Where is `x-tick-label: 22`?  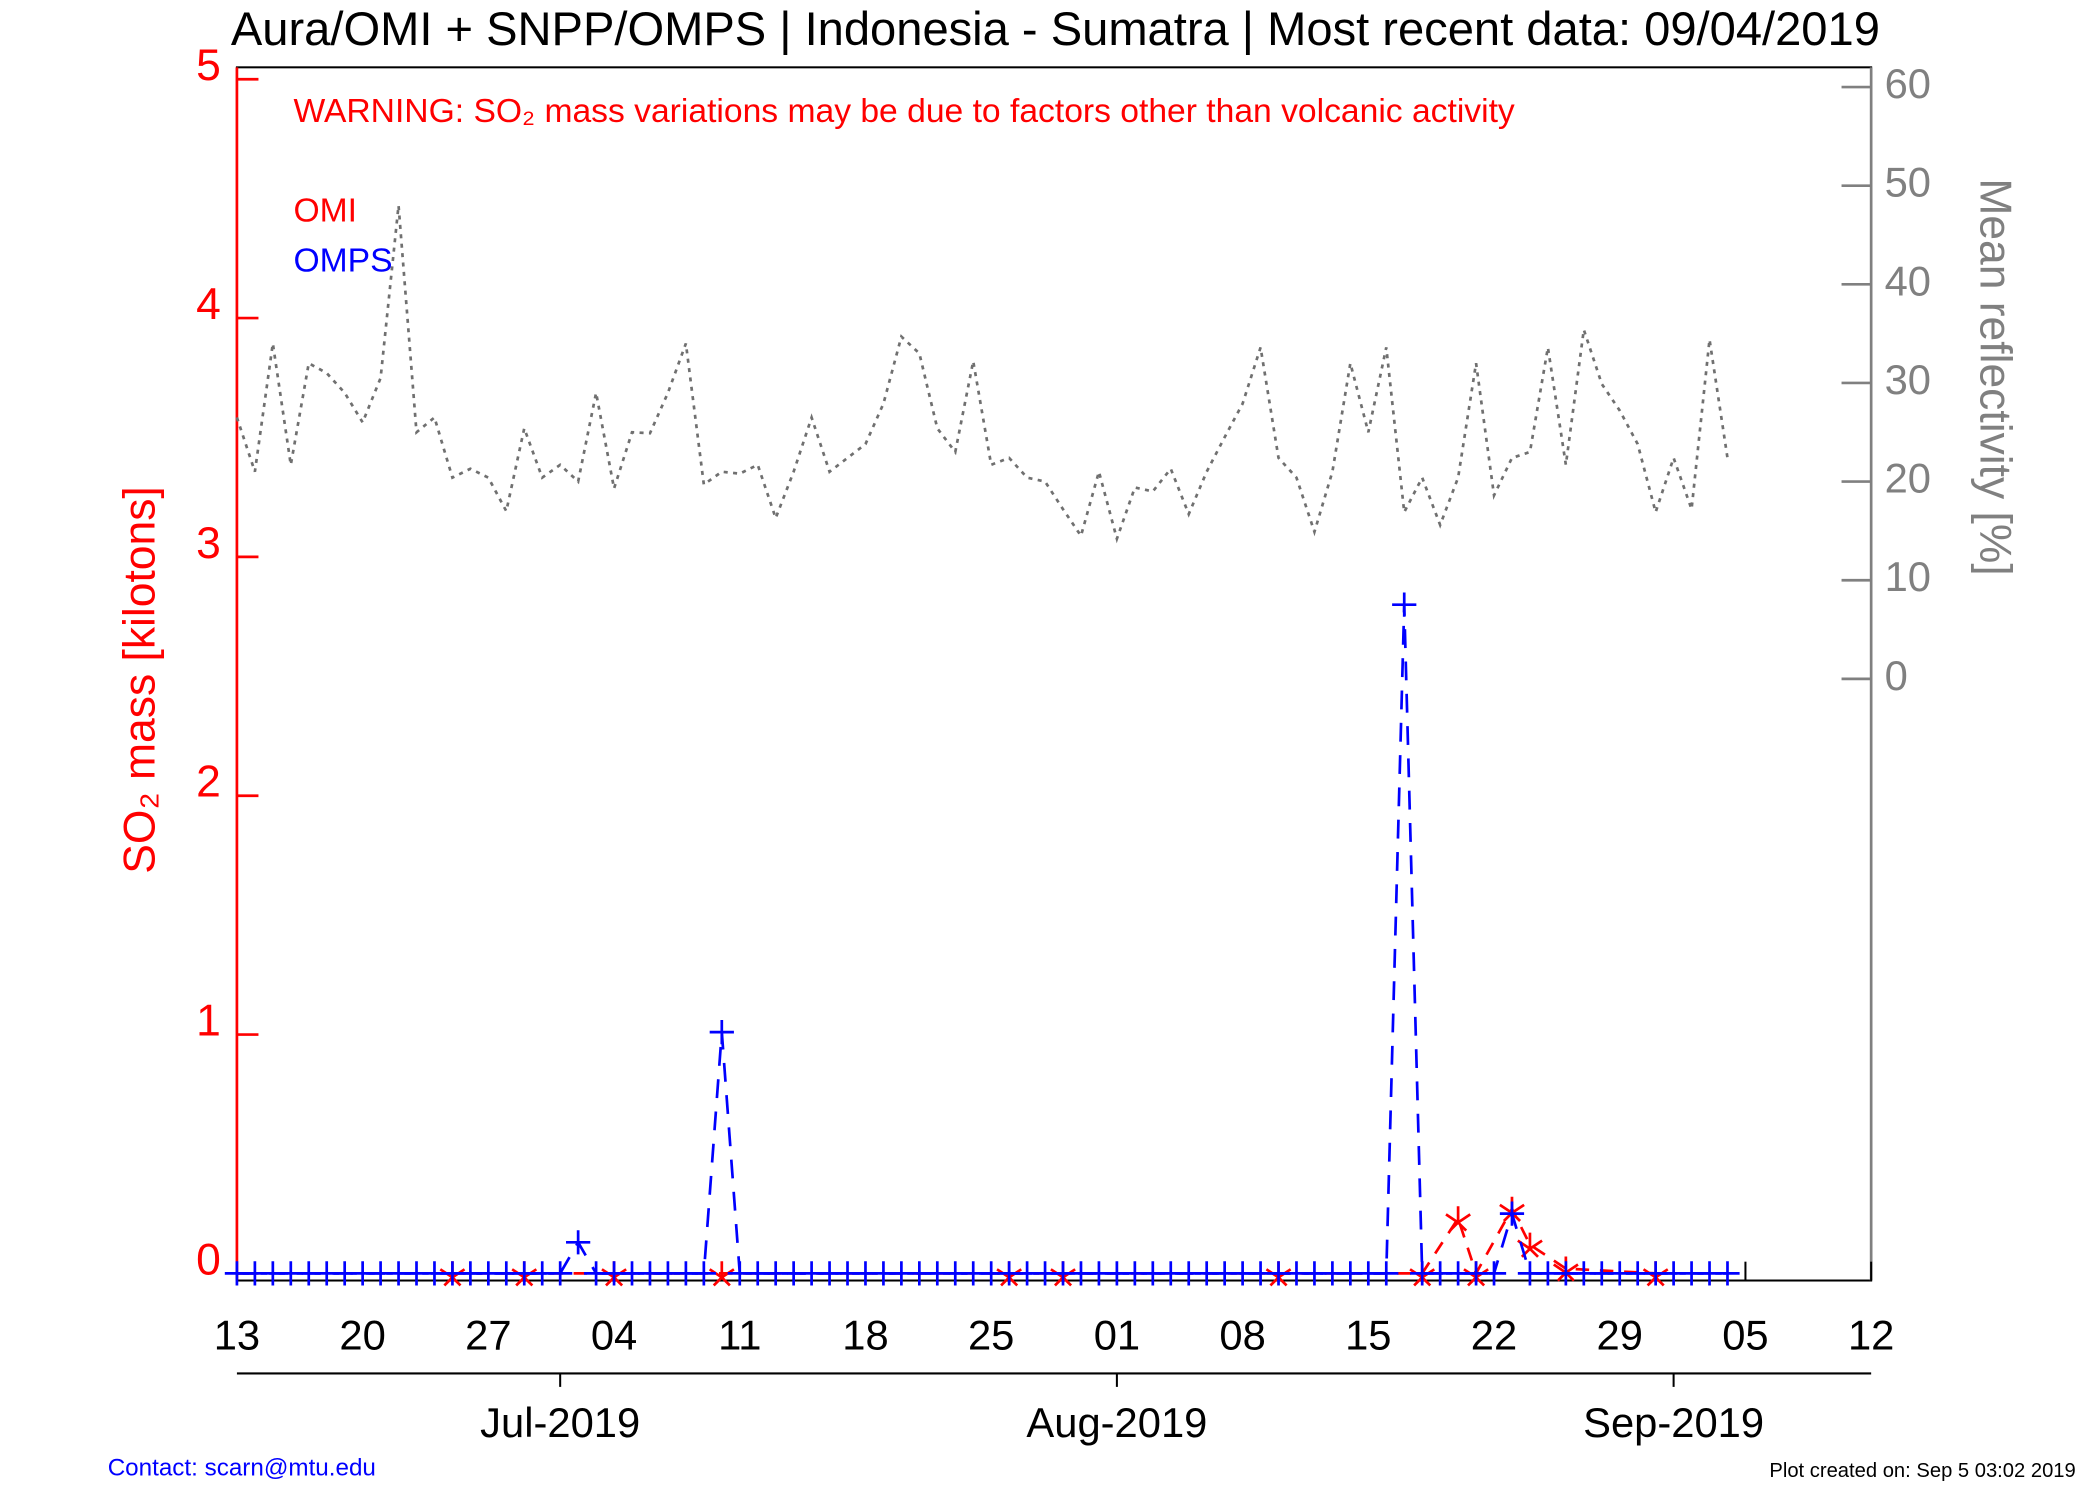 x-tick-label: 22 is located at coordinates (1494, 1334).